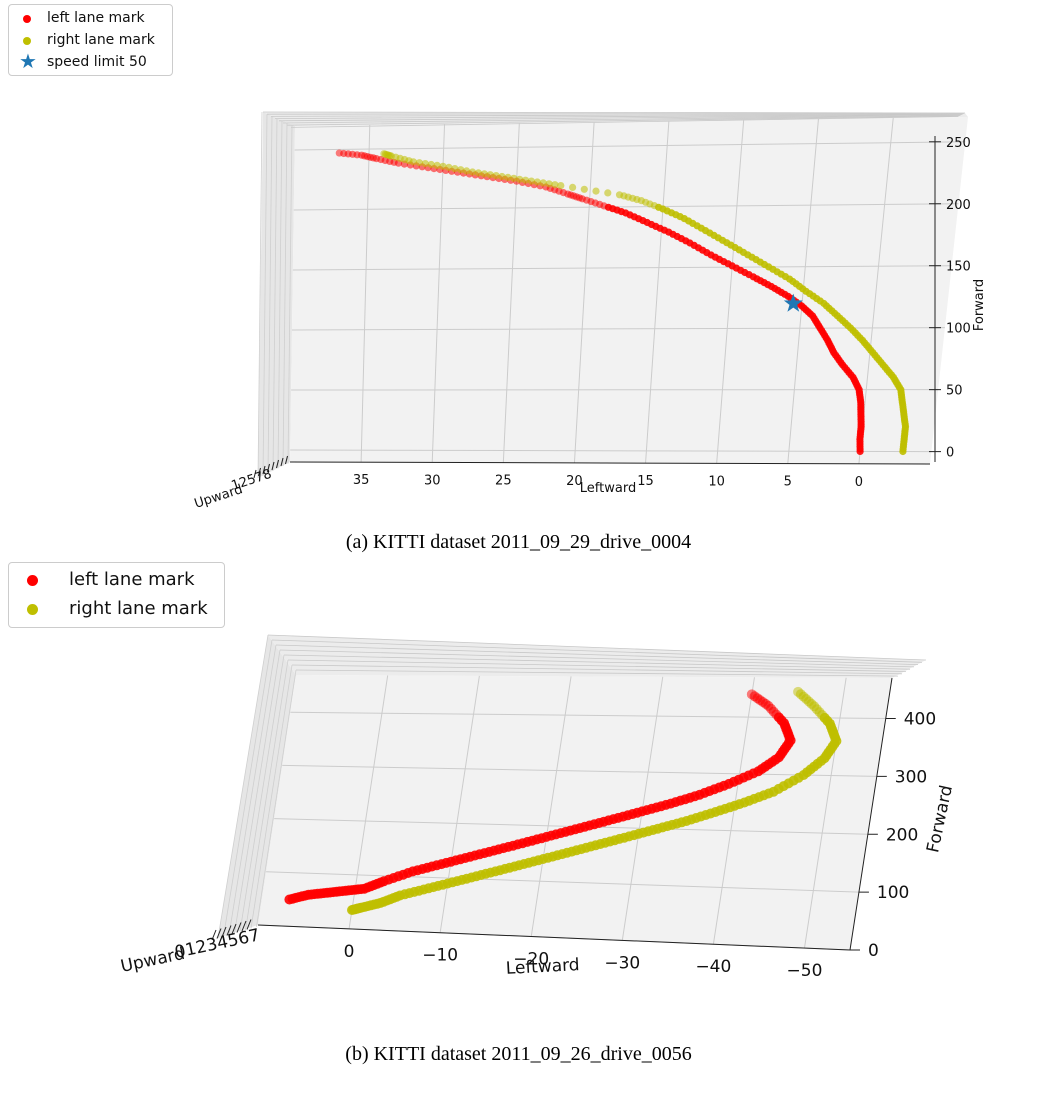 This screenshot has height=1099, width=1037. I want to click on chart-b-x-tick-label: −50, so click(805, 971).